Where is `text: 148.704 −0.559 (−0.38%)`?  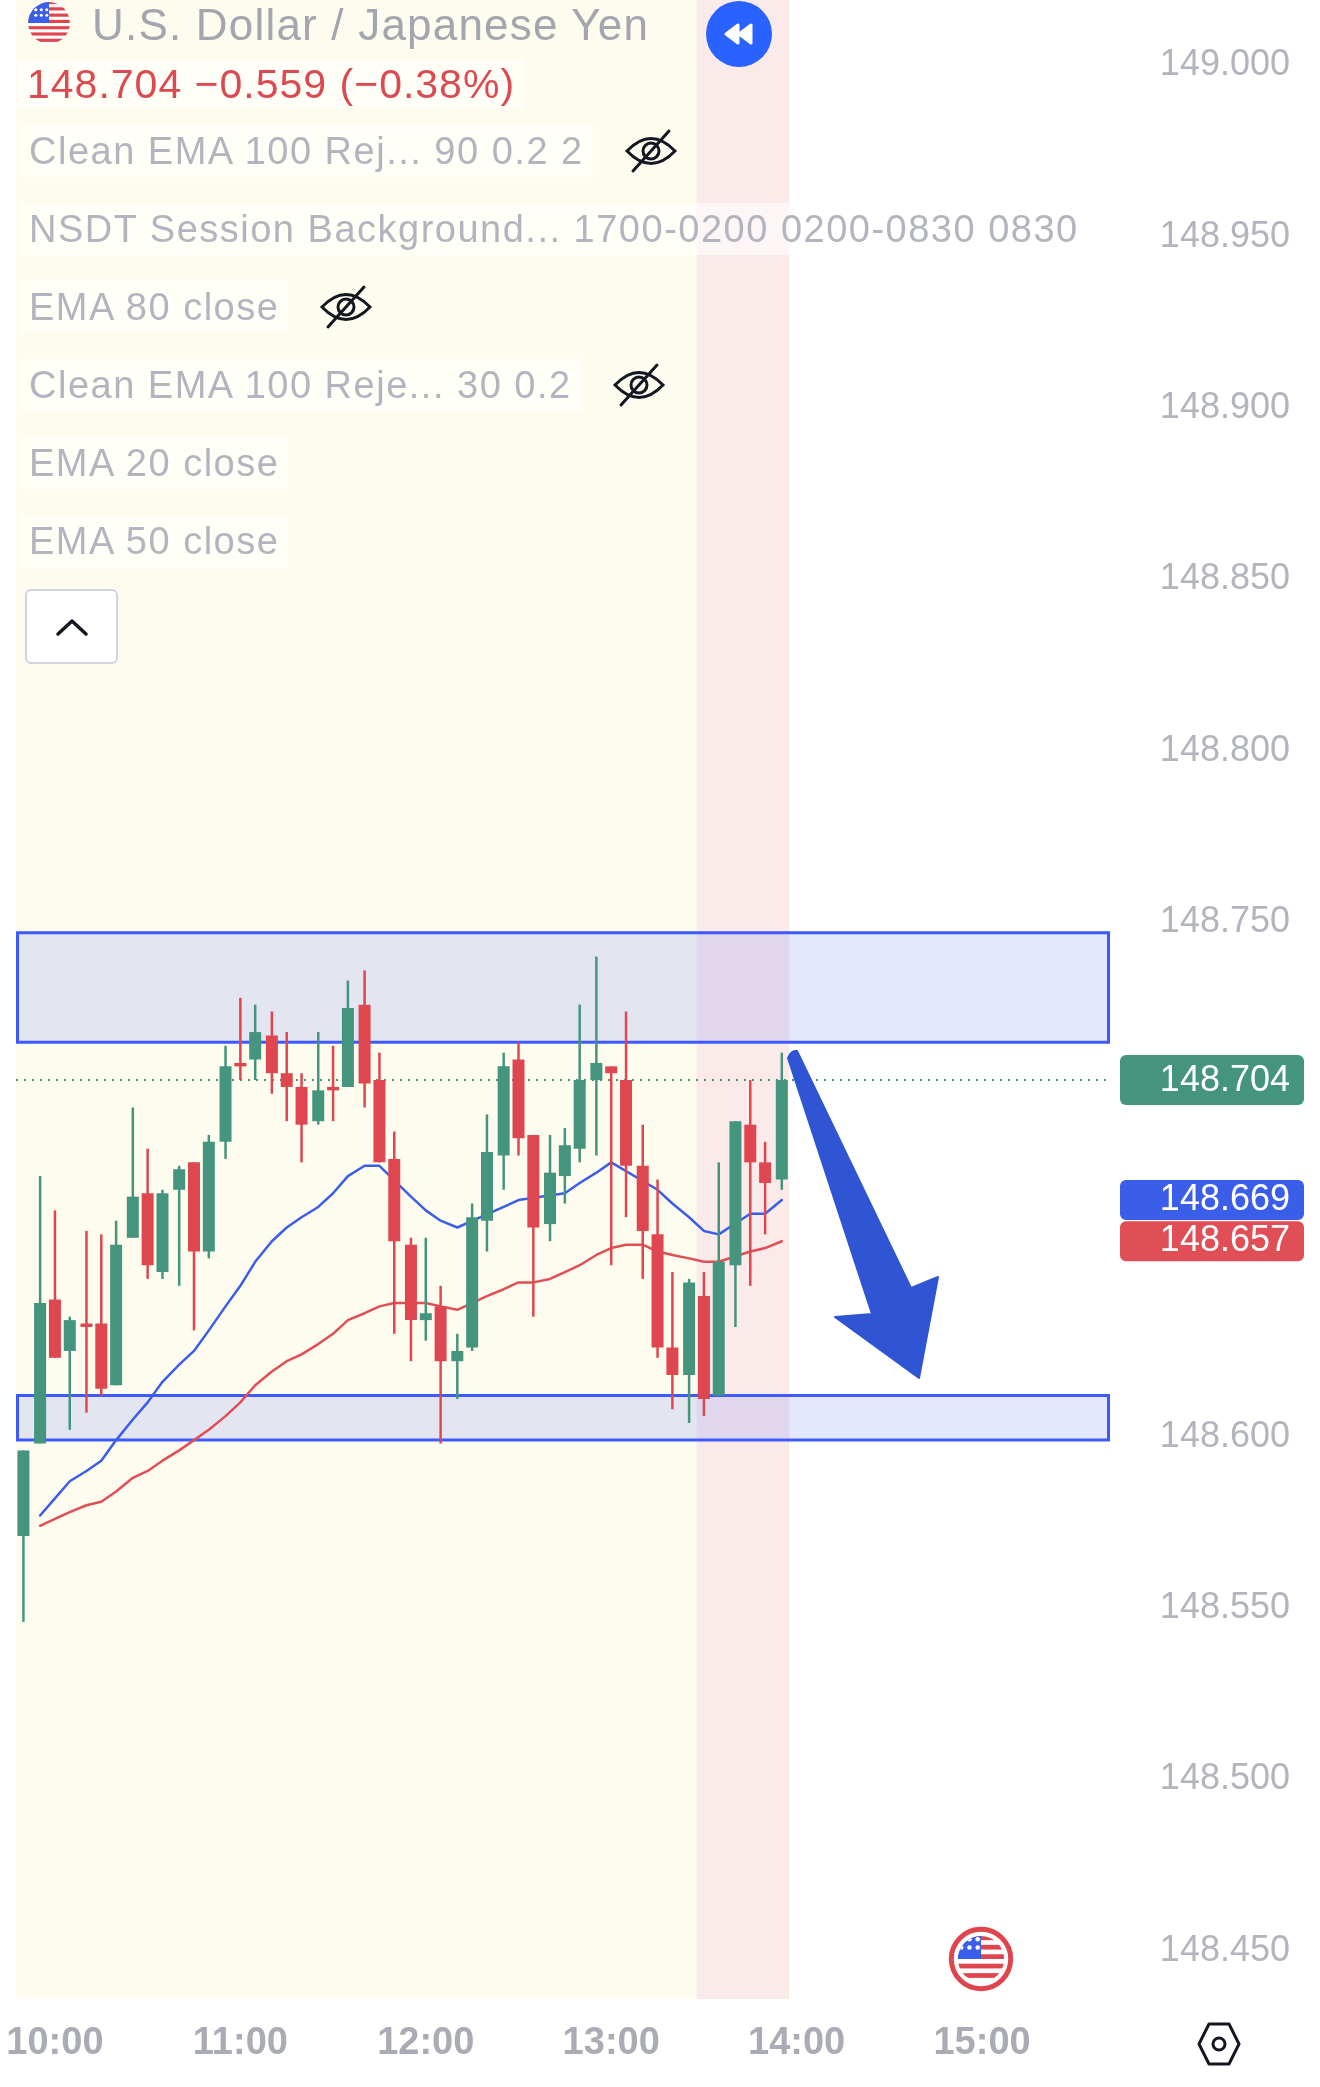 text: 148.704 −0.559 (−0.38%) is located at coordinates (271, 84).